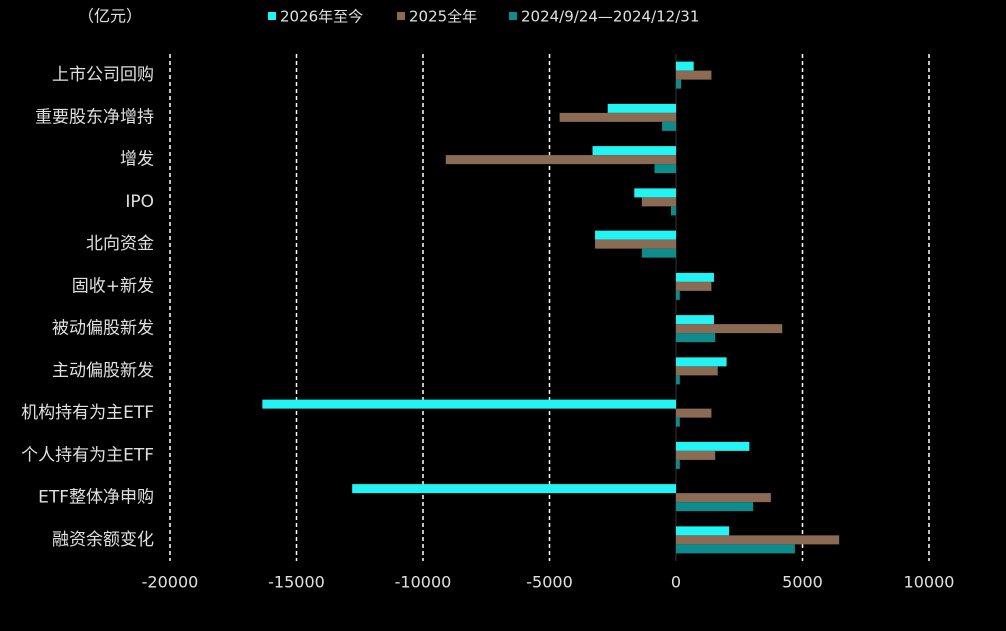 The width and height of the screenshot is (1006, 631). Describe the element at coordinates (296, 582) in the screenshot. I see `x-tick-label: -15000` at that location.